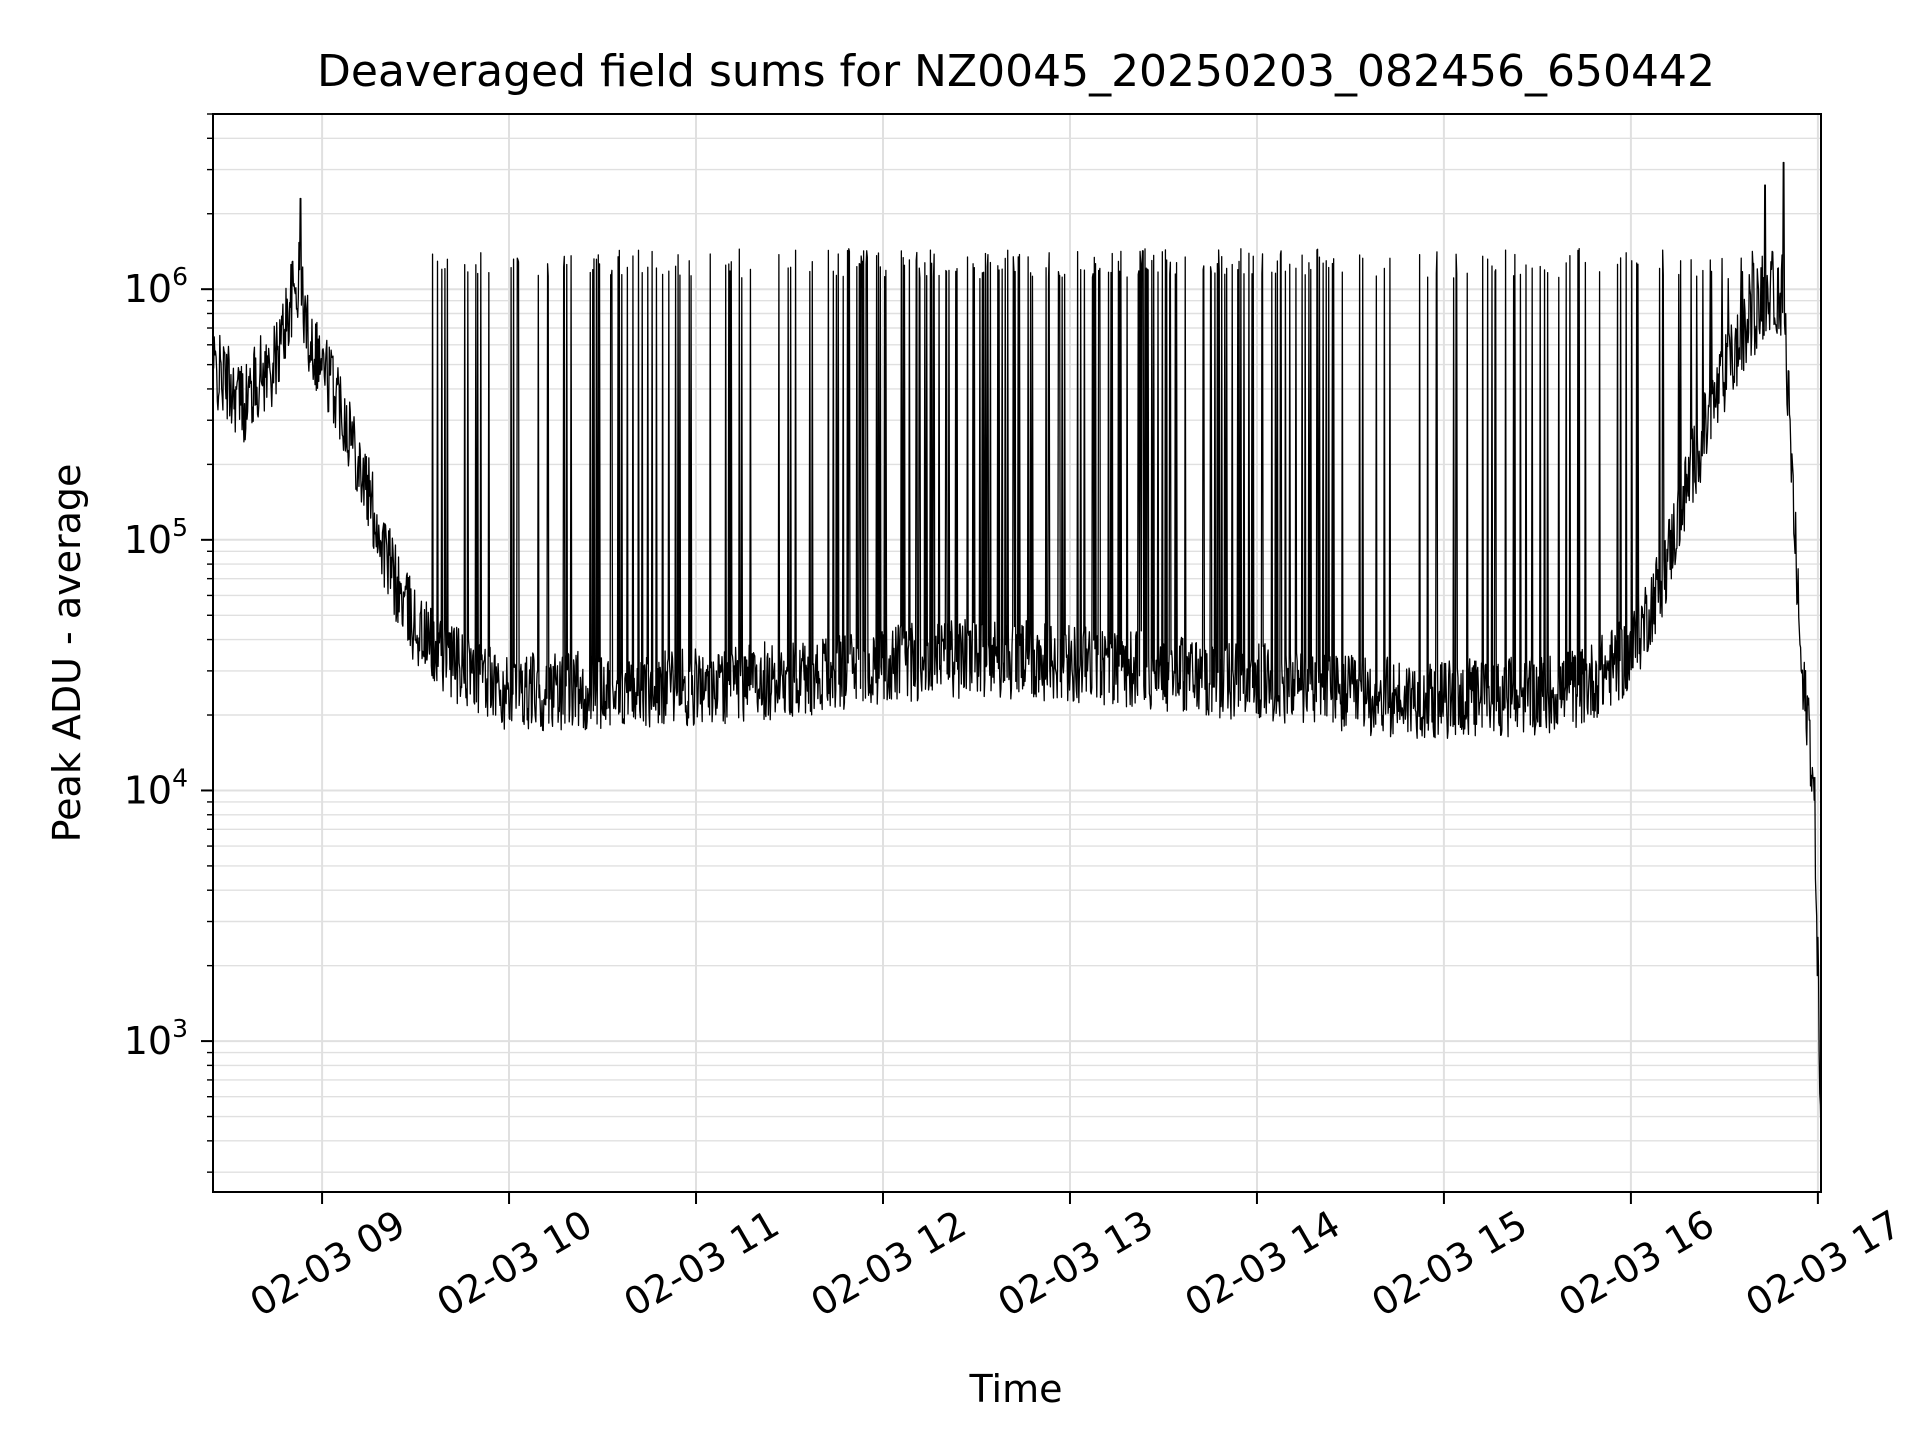  I want to click on x-tick-label: 02-03 14, so click(1263, 1264).